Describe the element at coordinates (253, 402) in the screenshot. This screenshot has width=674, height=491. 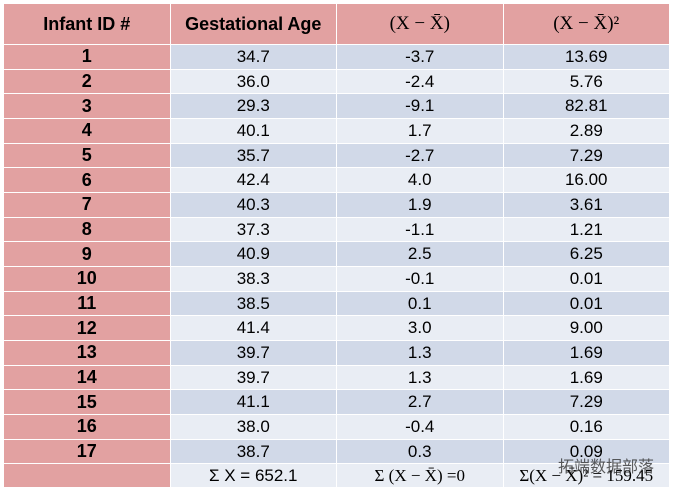
I see `value-cell: 41.1` at that location.